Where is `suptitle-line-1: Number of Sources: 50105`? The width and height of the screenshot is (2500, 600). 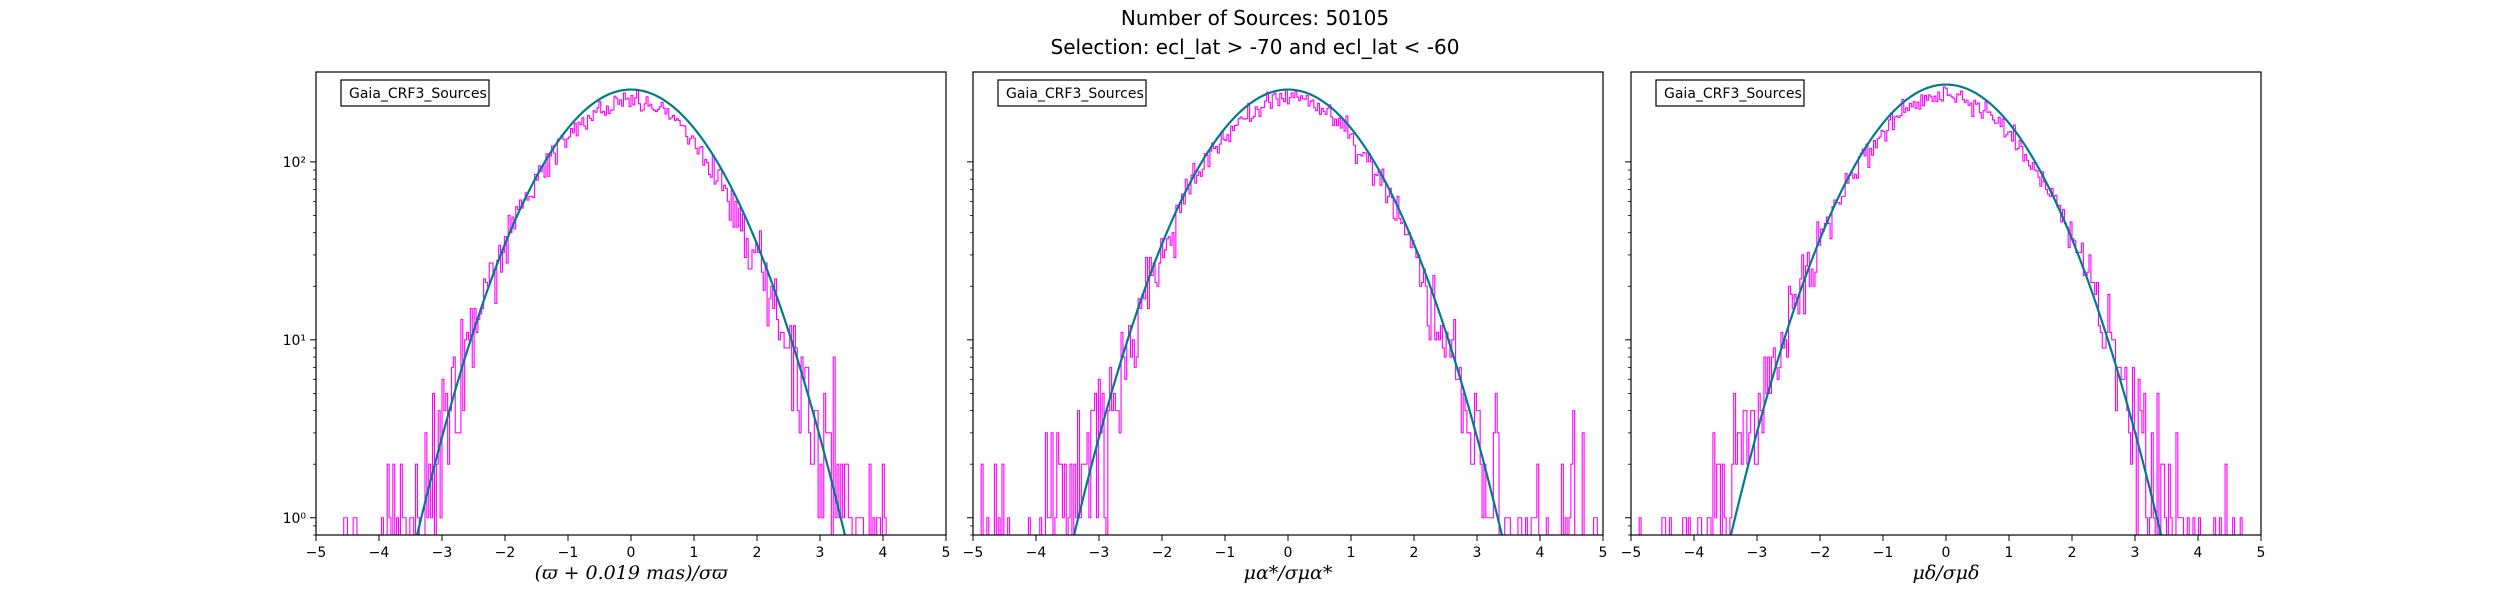 suptitle-line-1: Number of Sources: 50105 is located at coordinates (1255, 18).